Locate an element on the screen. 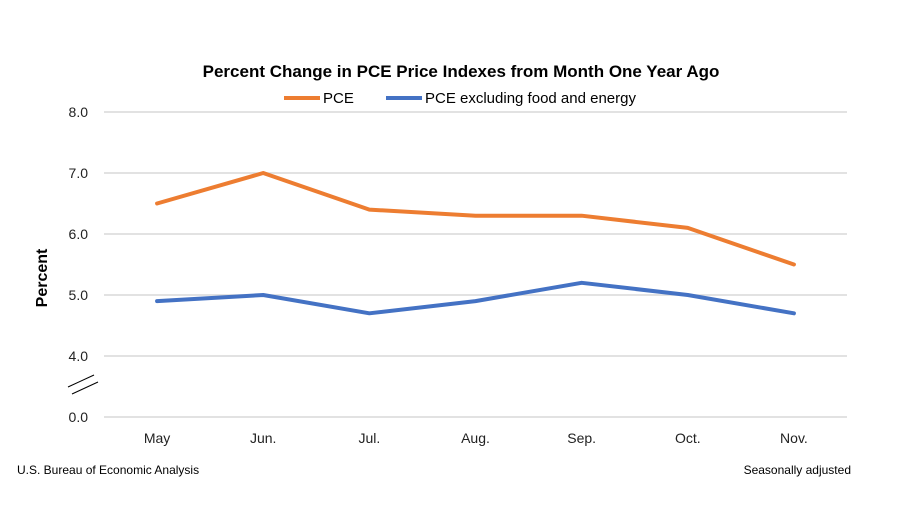 This screenshot has width=918, height=507. axis-break-icon is located at coordinates (83, 384).